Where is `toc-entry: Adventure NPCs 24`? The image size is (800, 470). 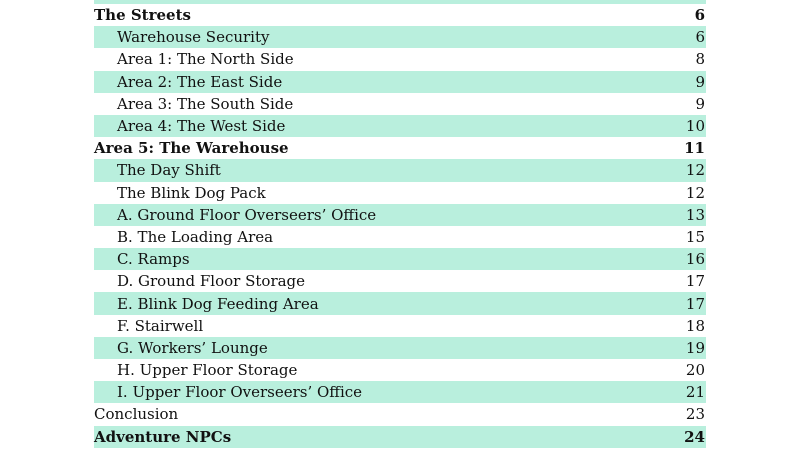
toc-entry: Adventure NPCs 24 is located at coordinates (400, 436).